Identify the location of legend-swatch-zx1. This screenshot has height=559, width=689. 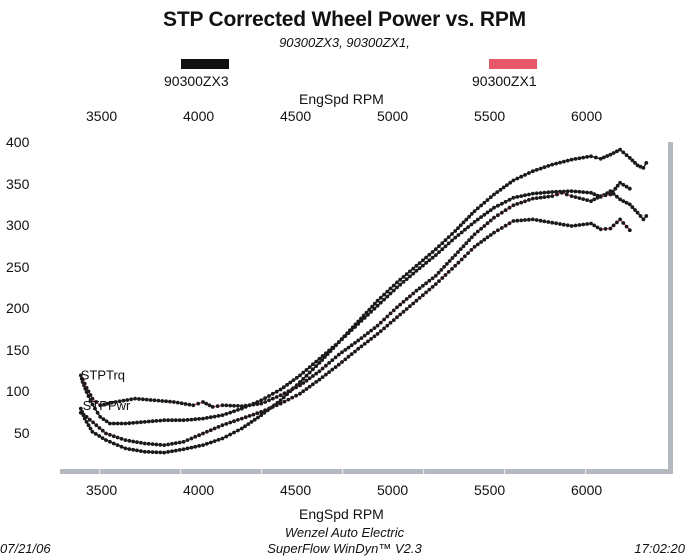
(513, 64).